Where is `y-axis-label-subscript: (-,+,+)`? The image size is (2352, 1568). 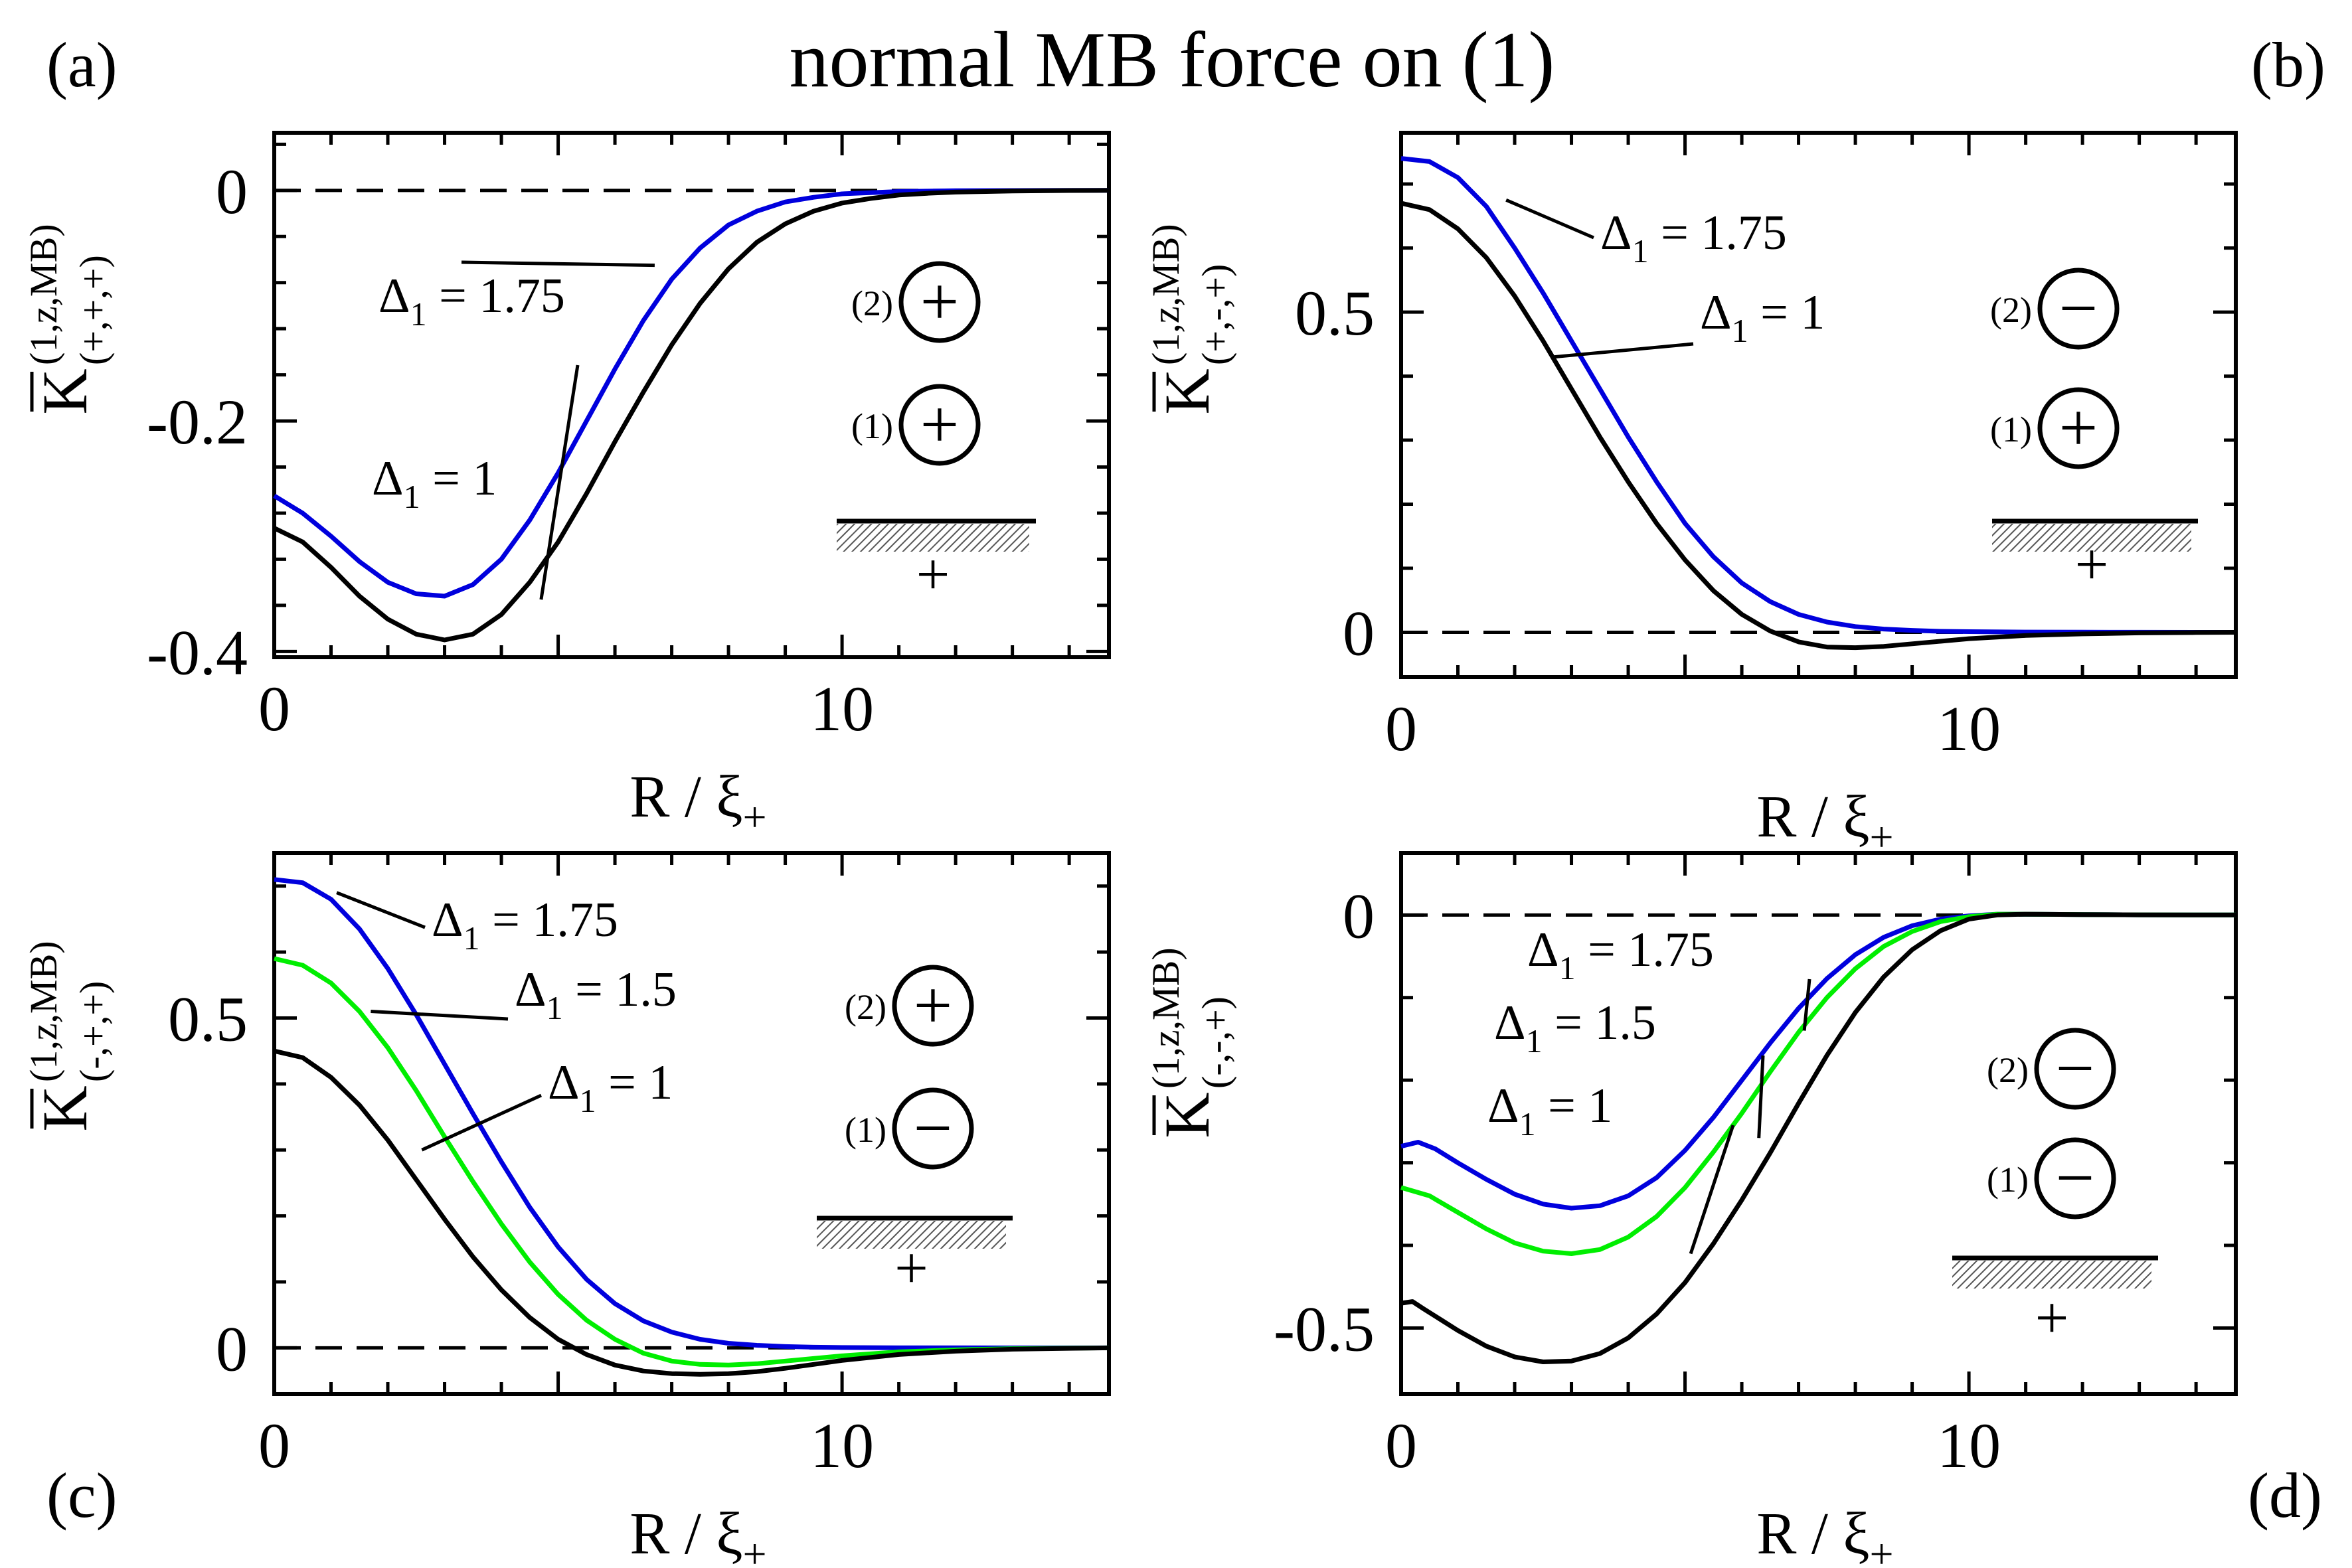
y-axis-label-subscript: (-,+,+) is located at coordinates (94, 1031).